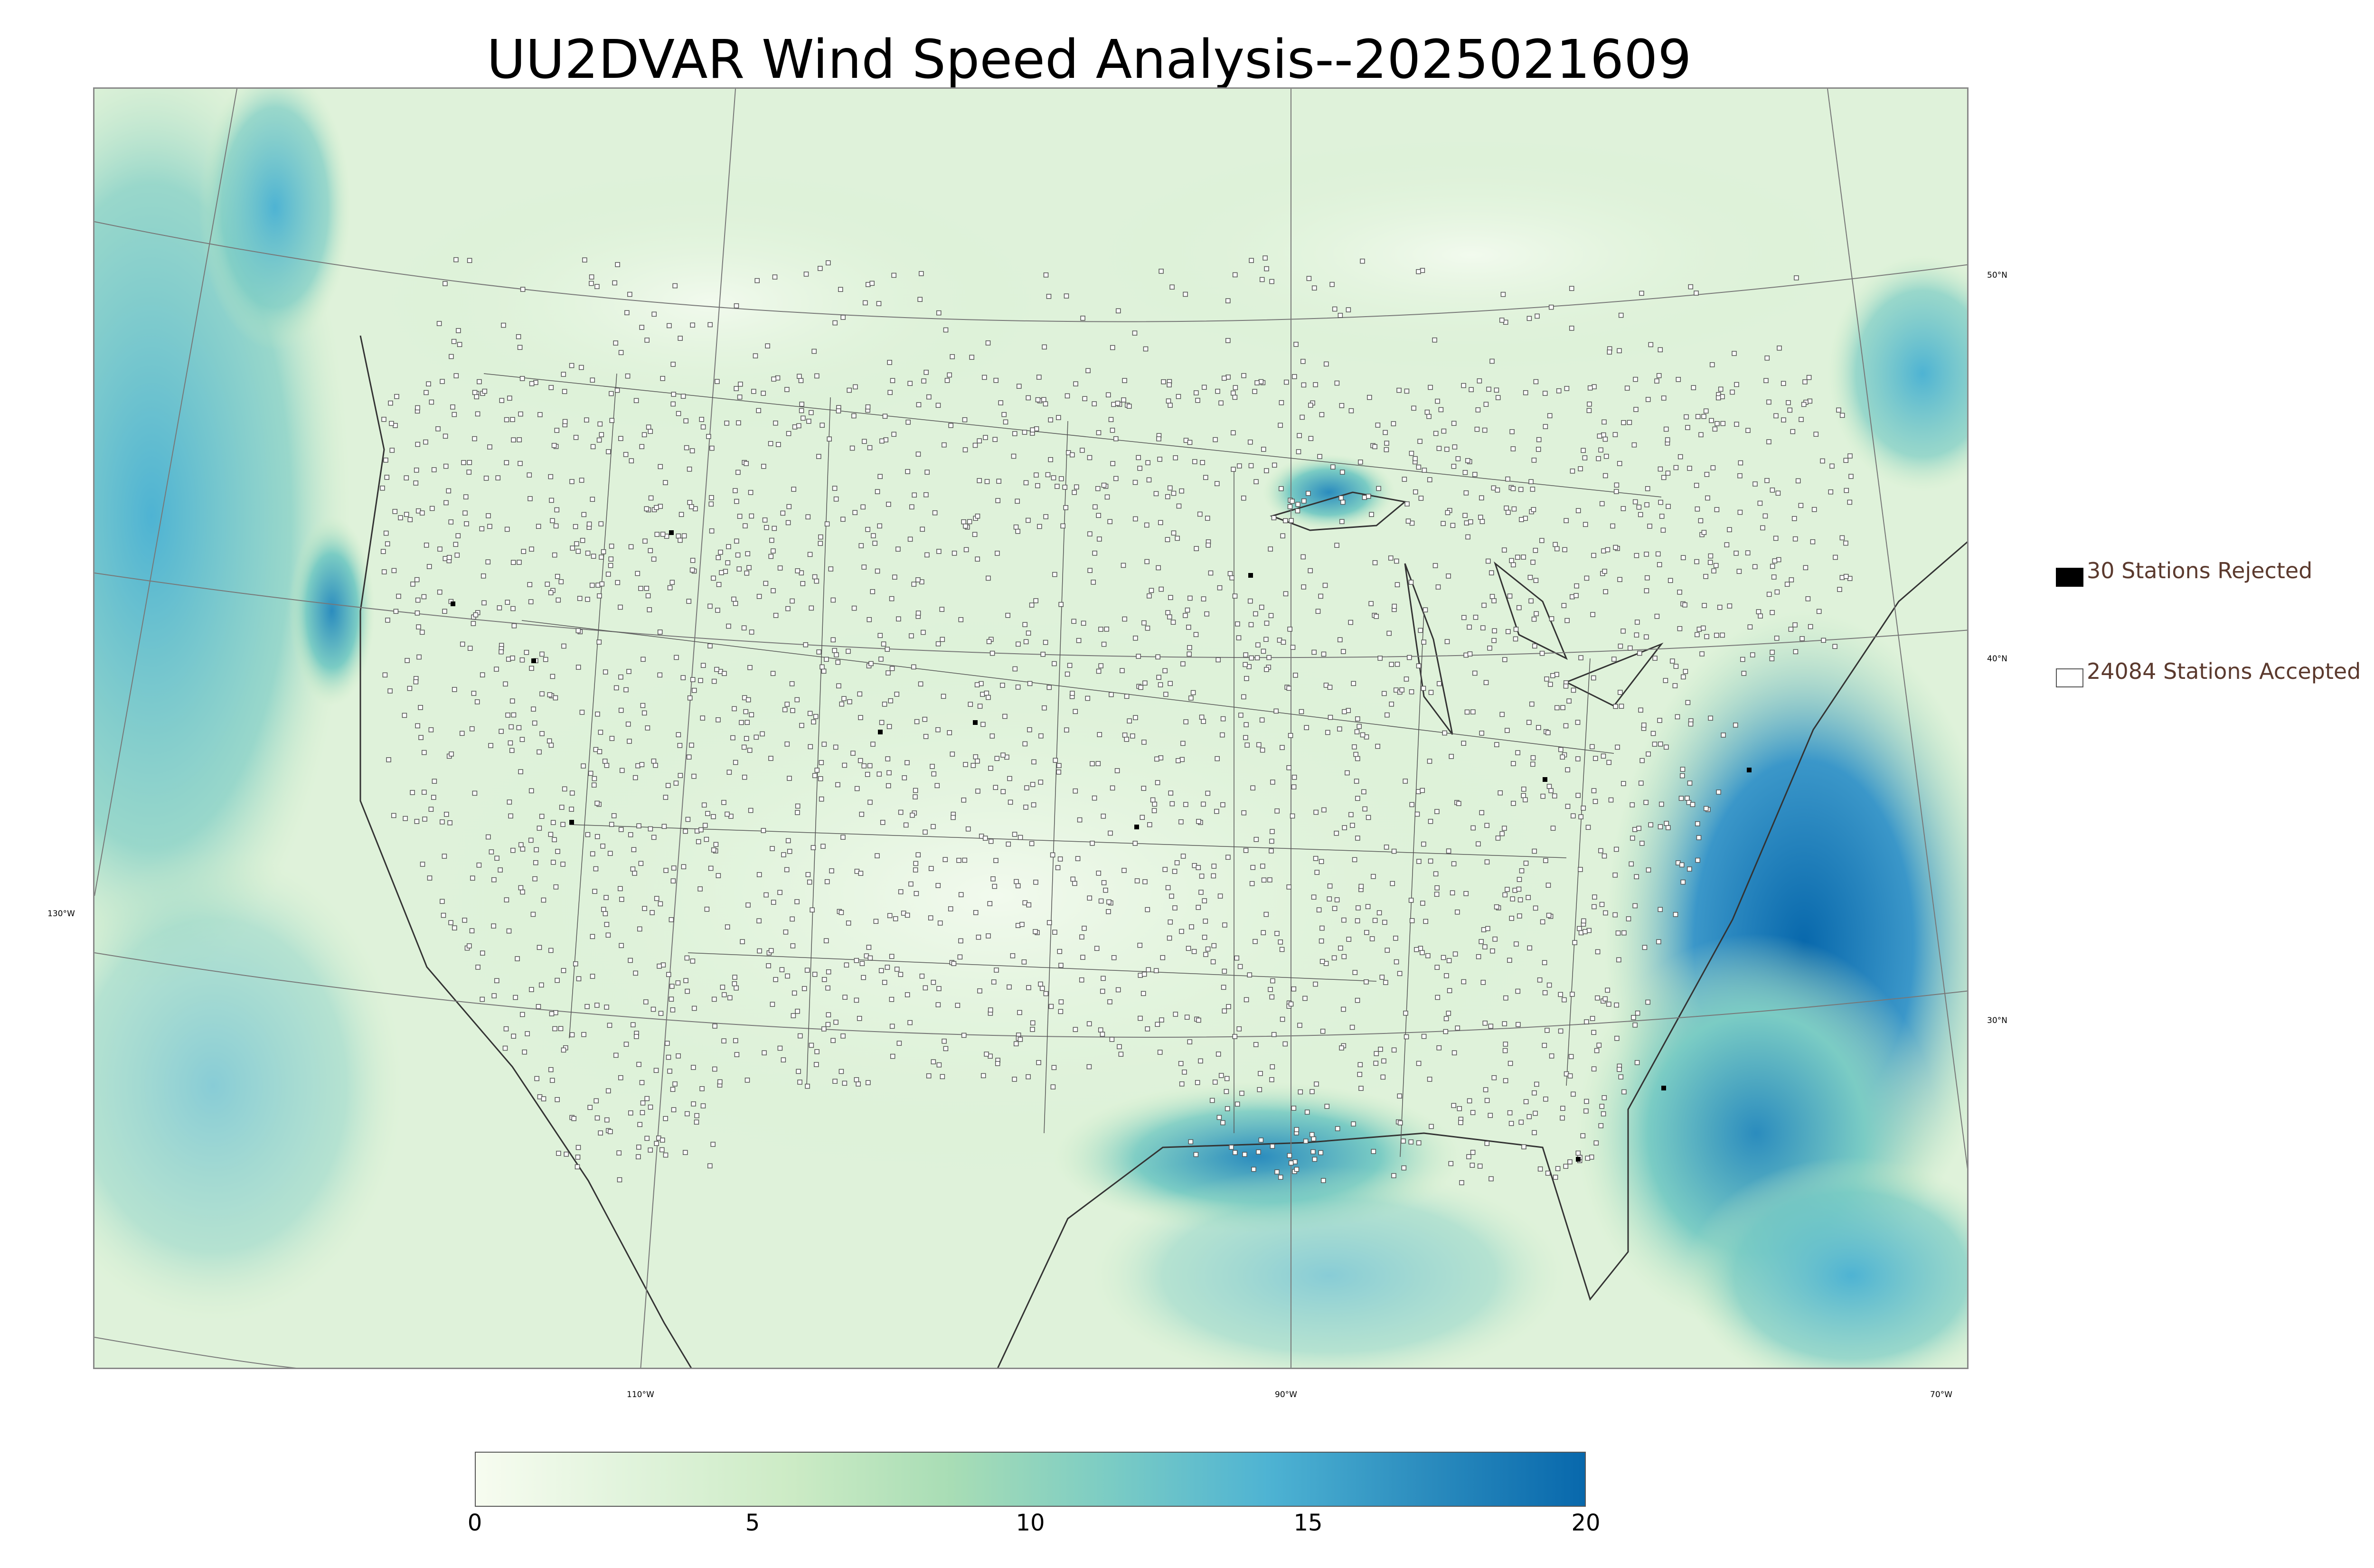 Image resolution: width=2374 pixels, height=1568 pixels. What do you see at coordinates (880, 732) in the screenshot?
I see `rejected-station-marker` at bounding box center [880, 732].